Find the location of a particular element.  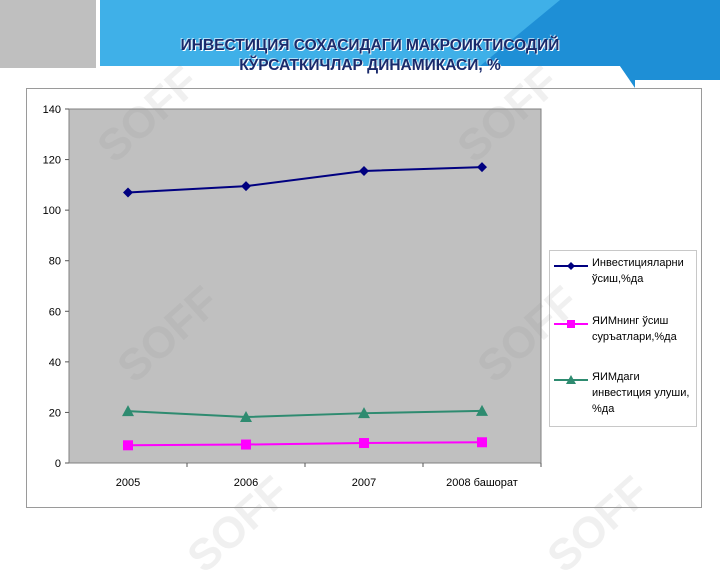

y-tick-label: 20 is located at coordinates (55, 413).